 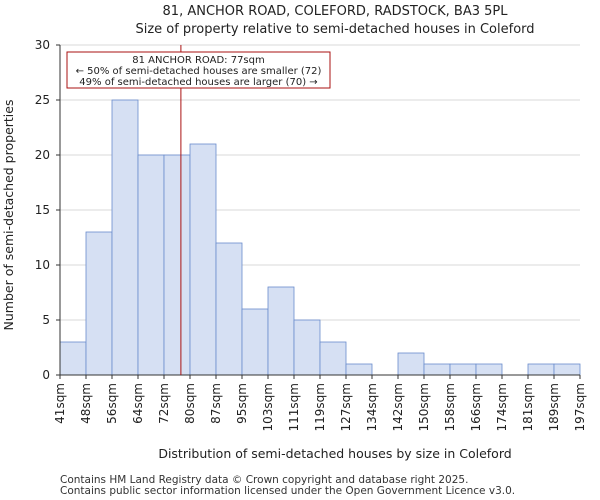 What do you see at coordinates (424, 407) in the screenshot?
I see `x-tick-label: 150sqm` at bounding box center [424, 407].